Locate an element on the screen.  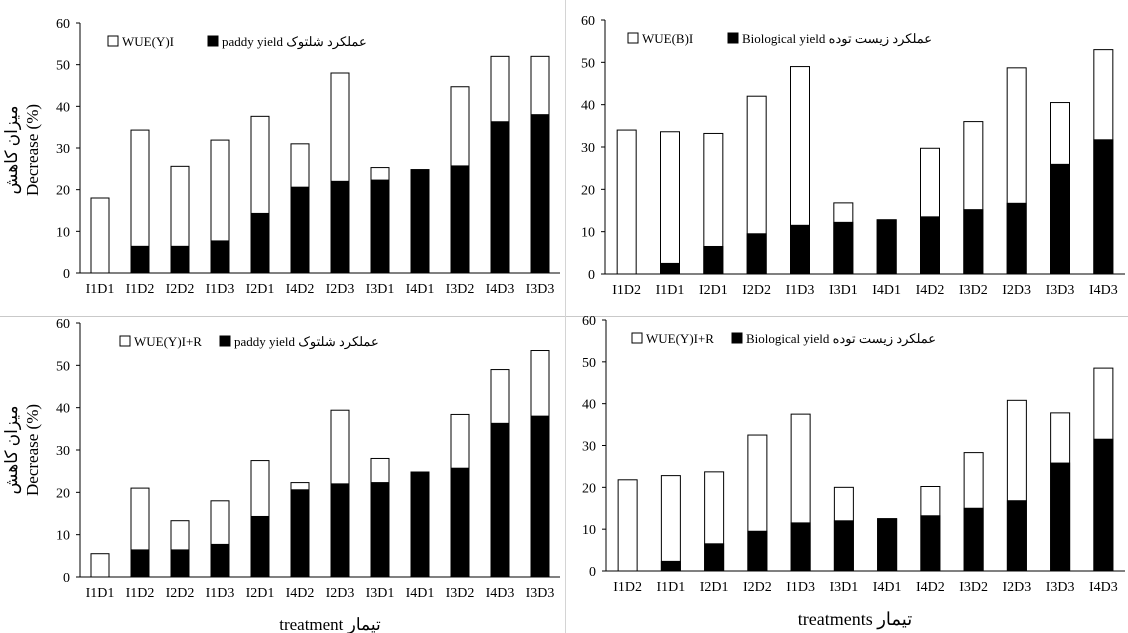
legend-label: Biological yield عملکرد زیست توده is located at coordinates (837, 39).